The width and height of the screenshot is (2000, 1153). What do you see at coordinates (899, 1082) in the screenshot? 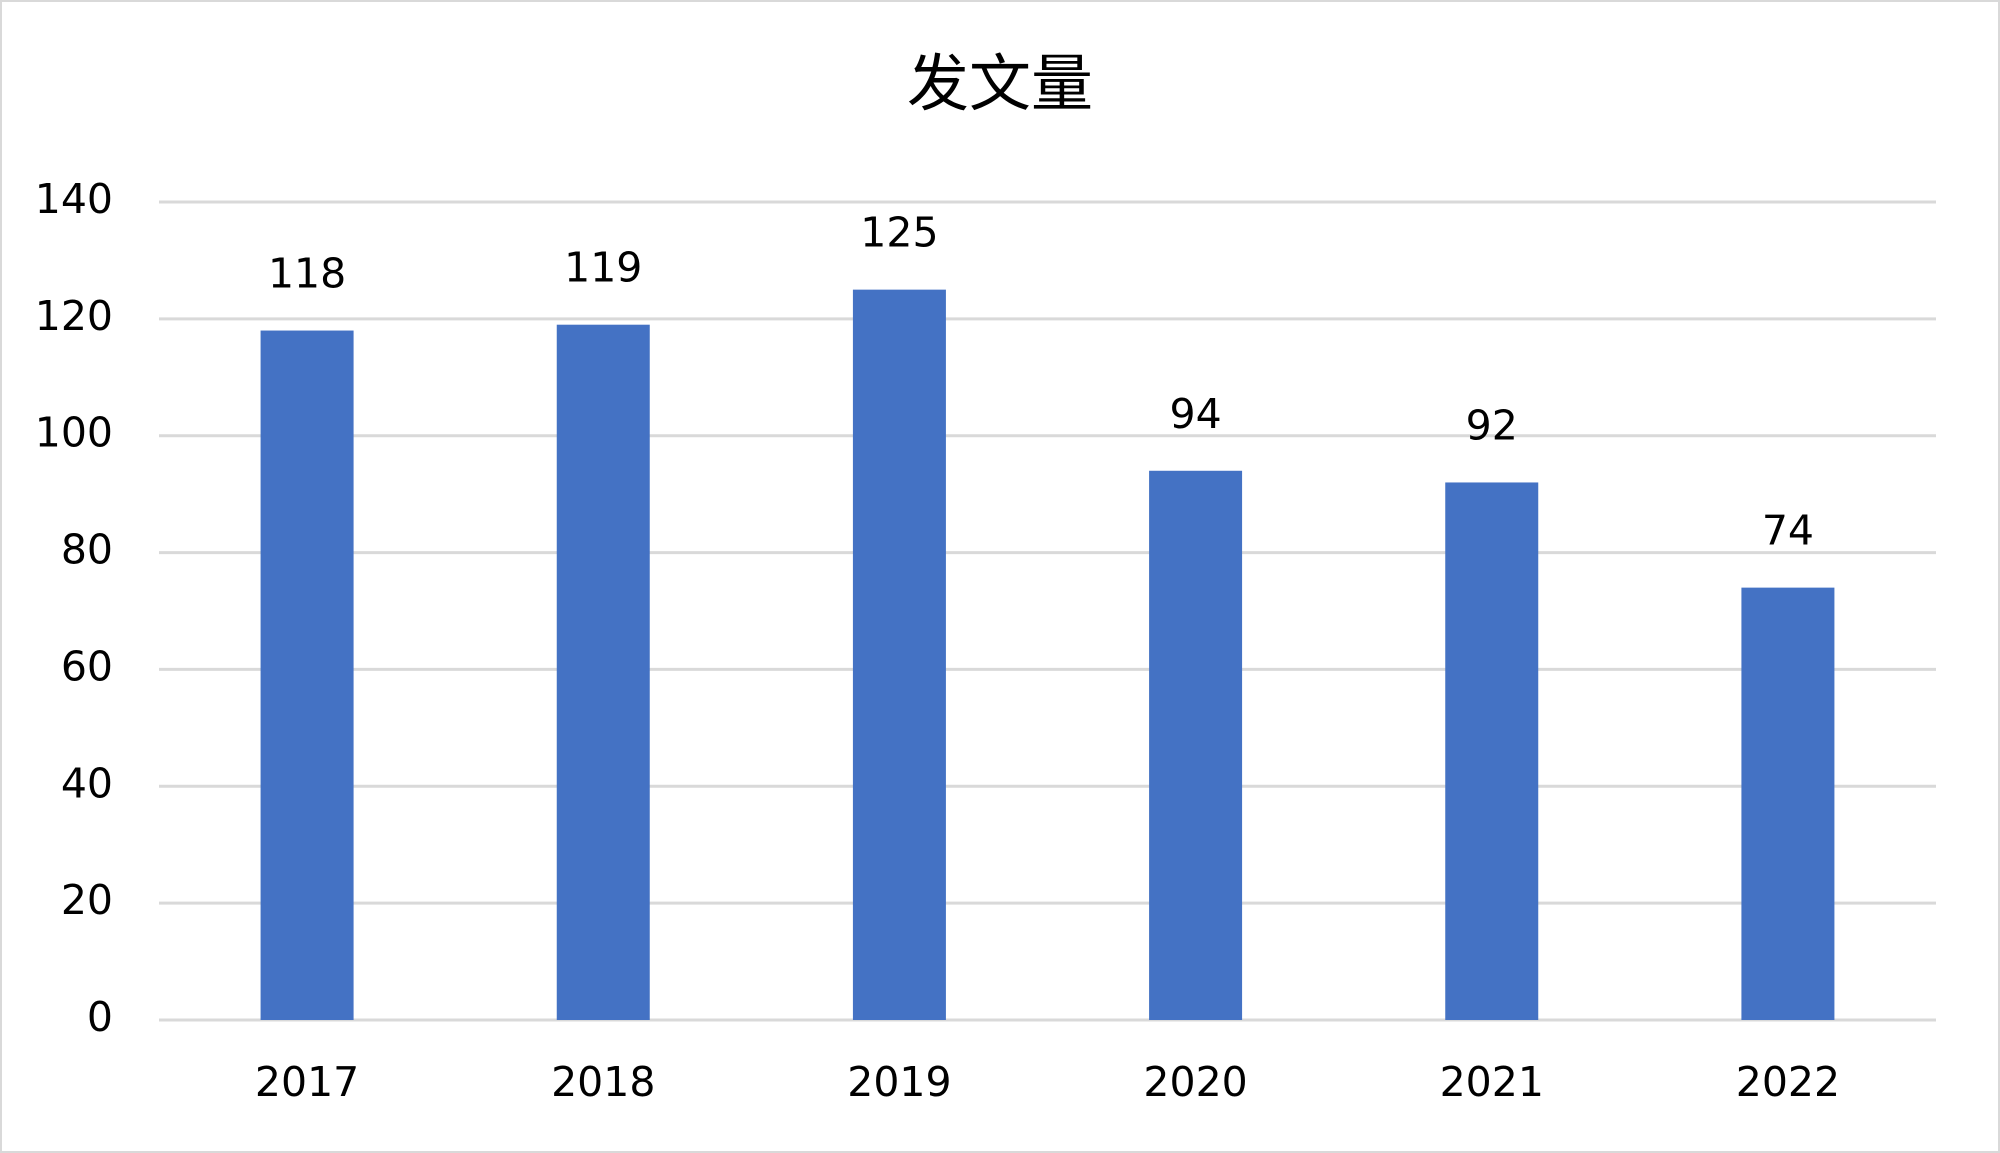
I see `x-tick-label: 2019` at bounding box center [899, 1082].